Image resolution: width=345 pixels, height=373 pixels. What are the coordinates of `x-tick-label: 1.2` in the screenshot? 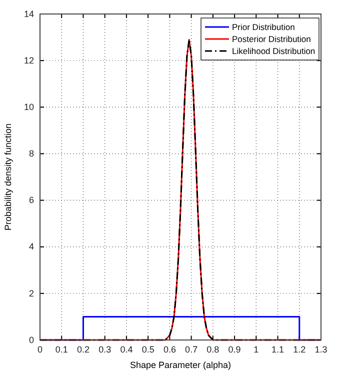 It's located at (299, 349).